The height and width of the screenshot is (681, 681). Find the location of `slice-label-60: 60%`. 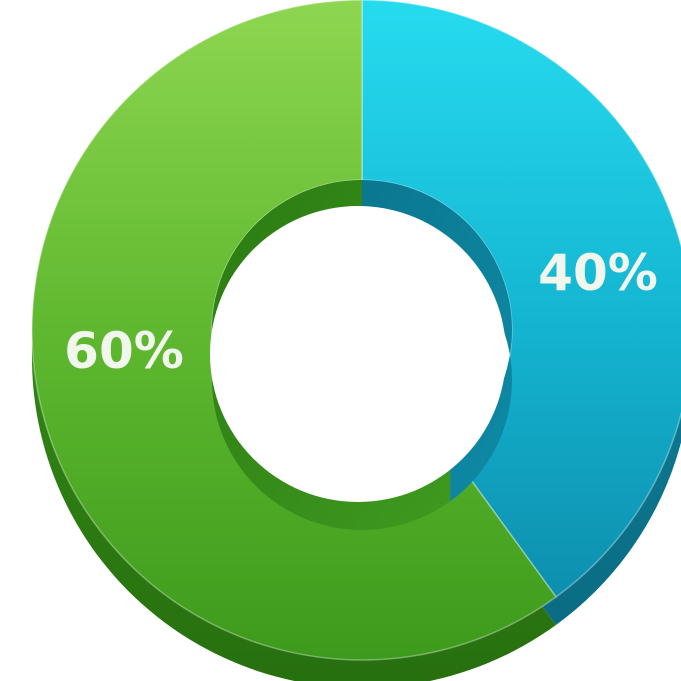

slice-label-60: 60% is located at coordinates (124, 351).